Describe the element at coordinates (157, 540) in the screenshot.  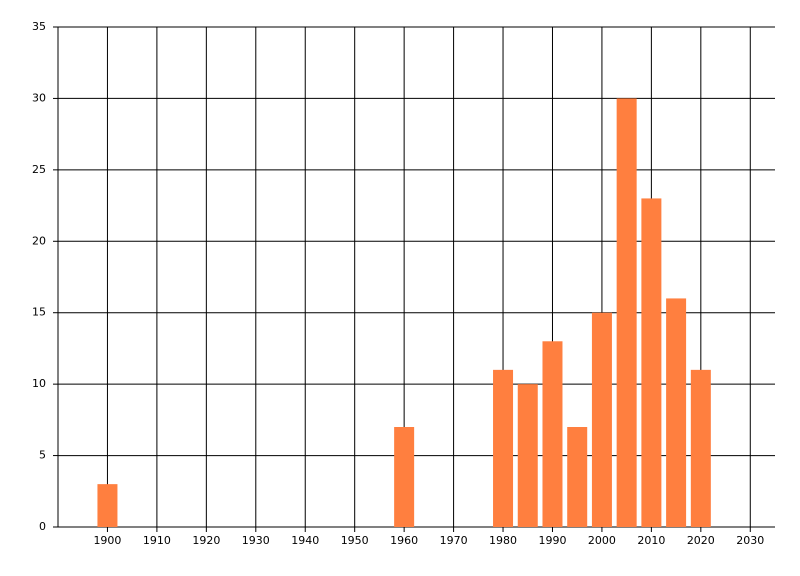
I see `x-tick-label: 1910` at that location.